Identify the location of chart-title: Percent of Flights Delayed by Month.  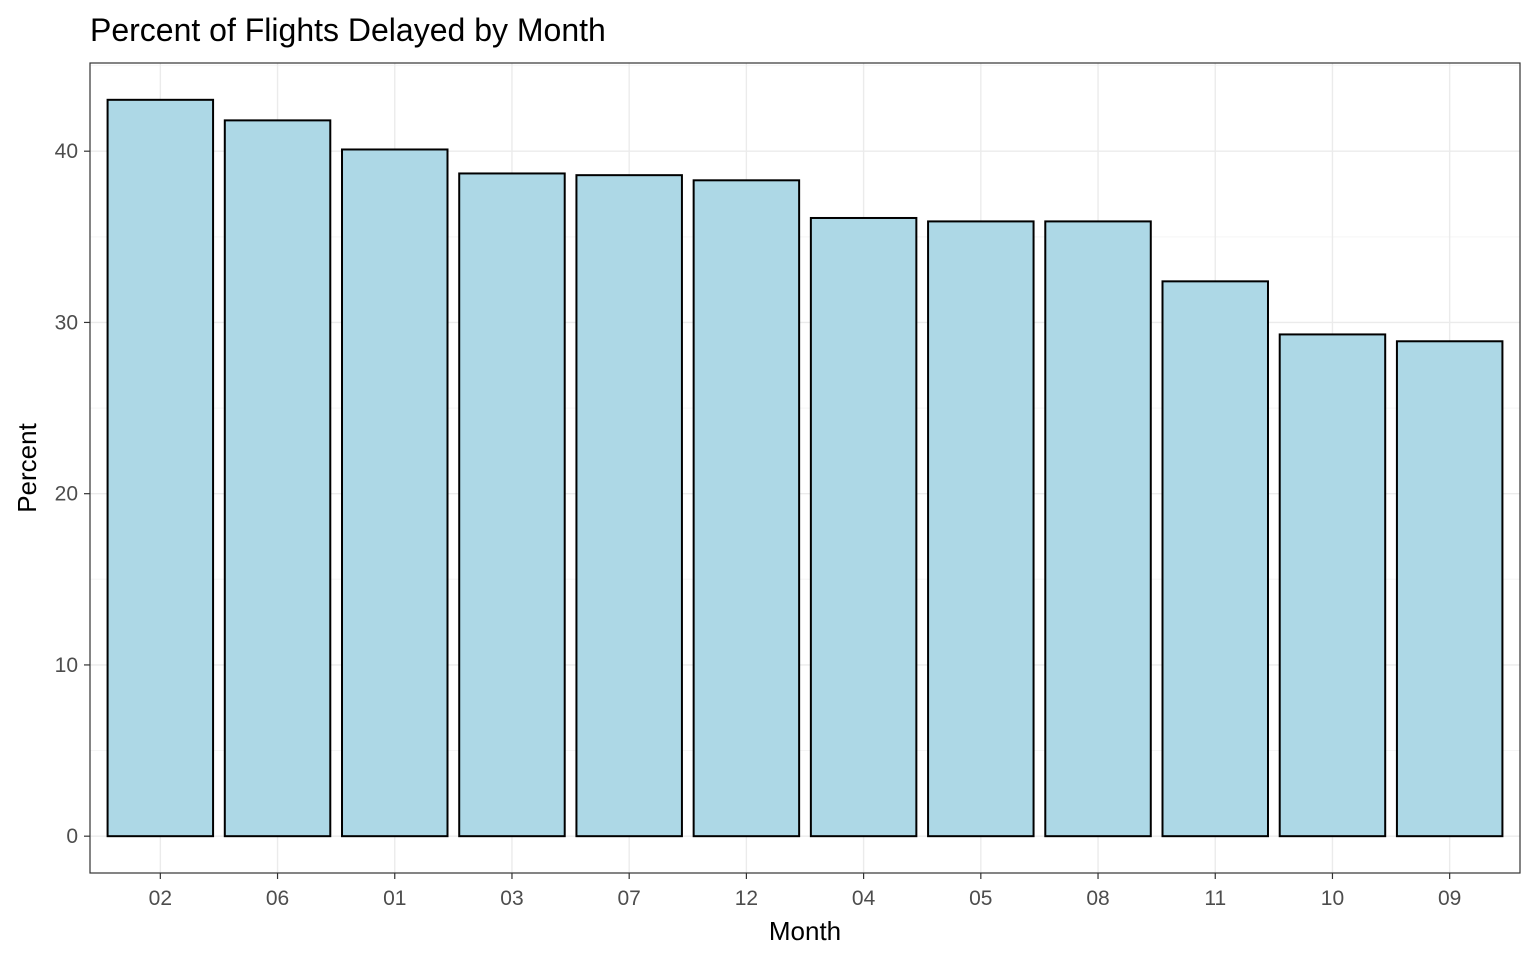
(348, 30).